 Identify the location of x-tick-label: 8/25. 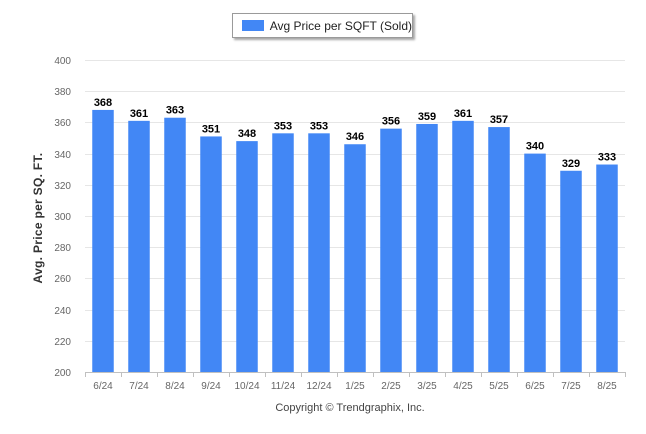
(607, 386).